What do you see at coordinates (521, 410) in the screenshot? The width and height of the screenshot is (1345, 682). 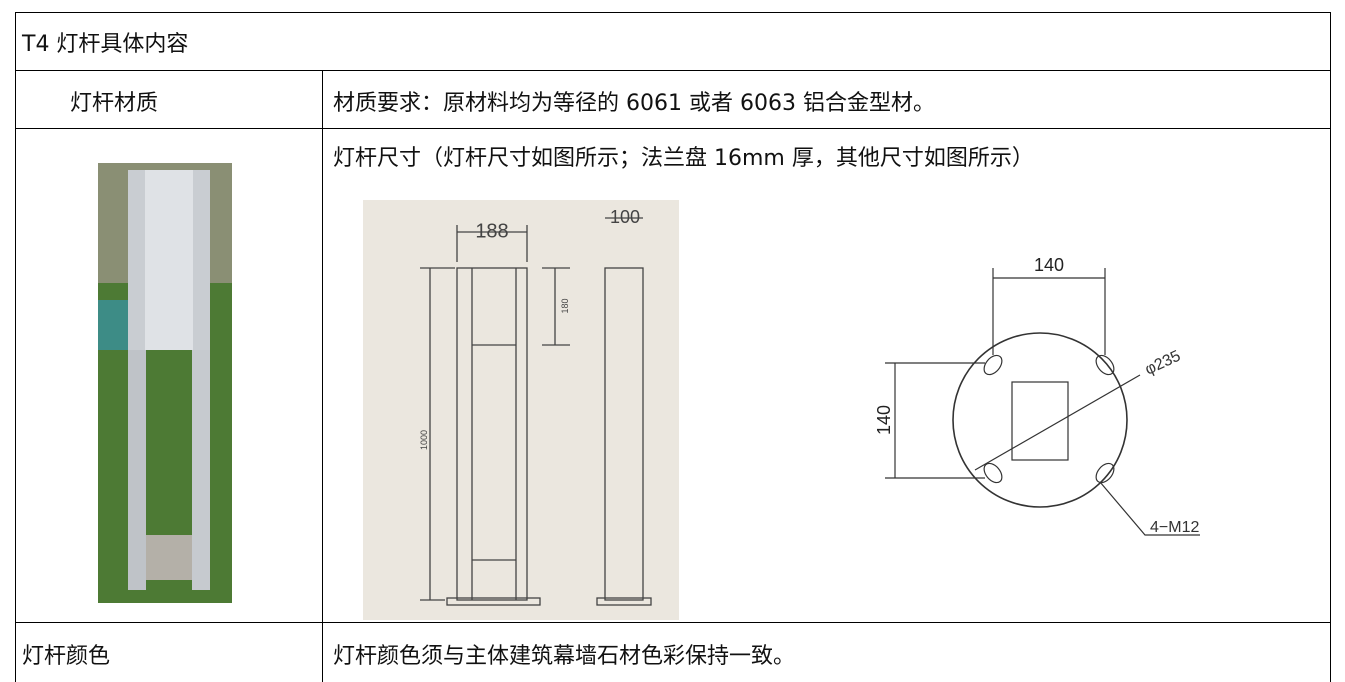 I see `front-drawing: 188 100 180 1000` at bounding box center [521, 410].